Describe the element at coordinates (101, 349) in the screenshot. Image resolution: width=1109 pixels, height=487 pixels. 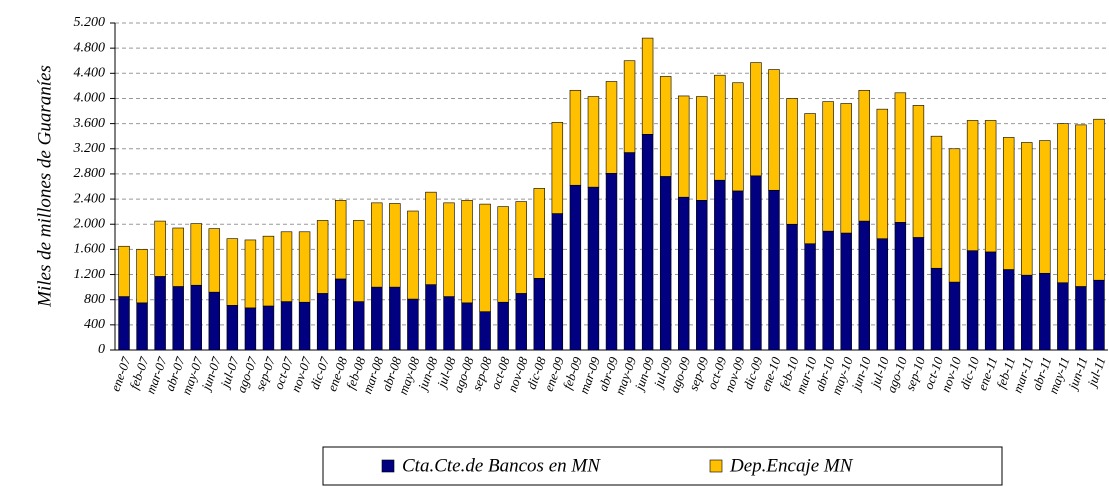
I see `y-tick-label: 0` at that location.